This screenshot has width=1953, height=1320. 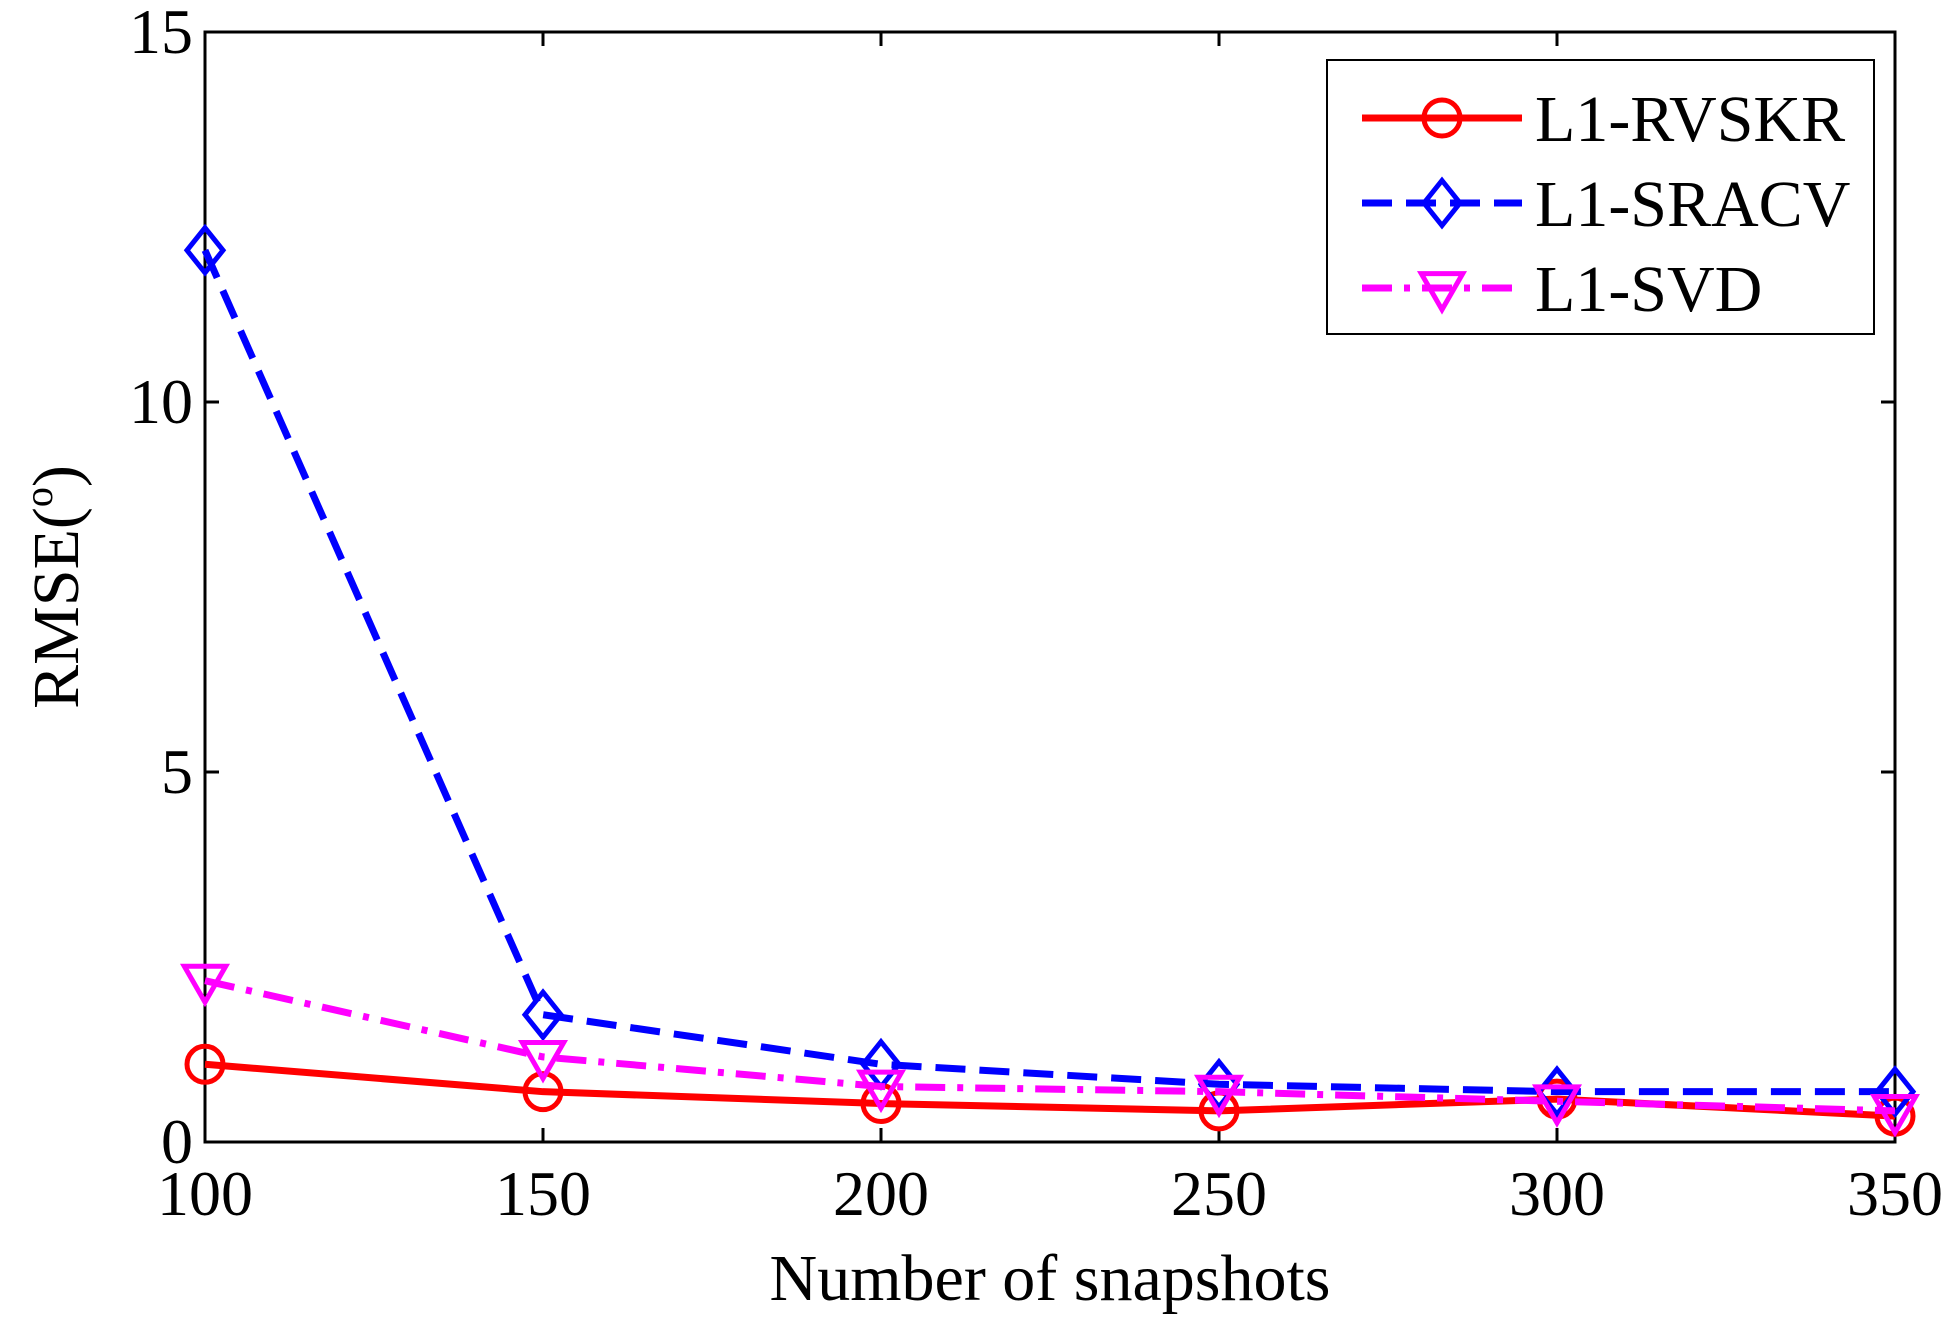 What do you see at coordinates (177, 771) in the screenshot?
I see `y-tick-label: 5` at bounding box center [177, 771].